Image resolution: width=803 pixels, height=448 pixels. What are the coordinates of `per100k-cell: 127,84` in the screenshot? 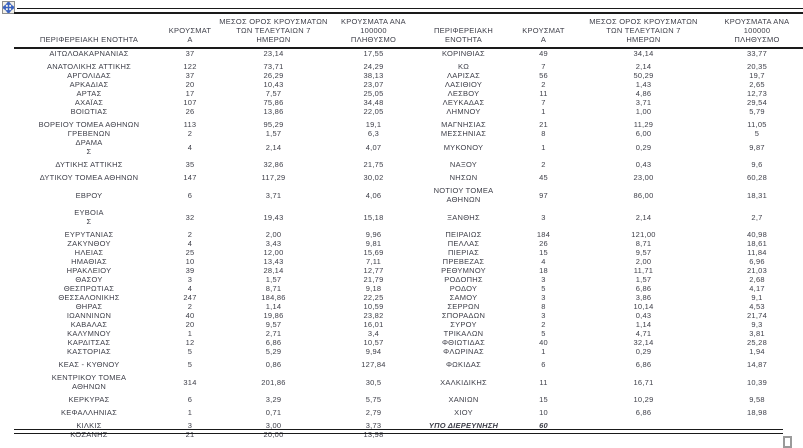 It's located at (373, 364).